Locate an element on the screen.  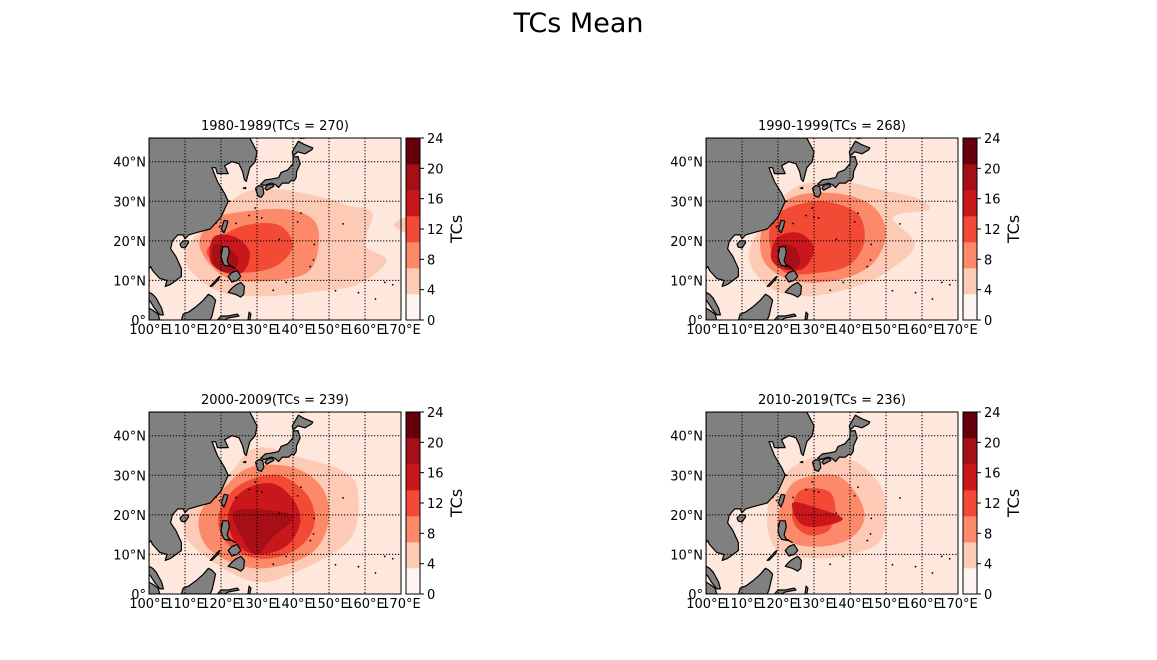
colorbar-tick-label: 16 is located at coordinates (435, 474).